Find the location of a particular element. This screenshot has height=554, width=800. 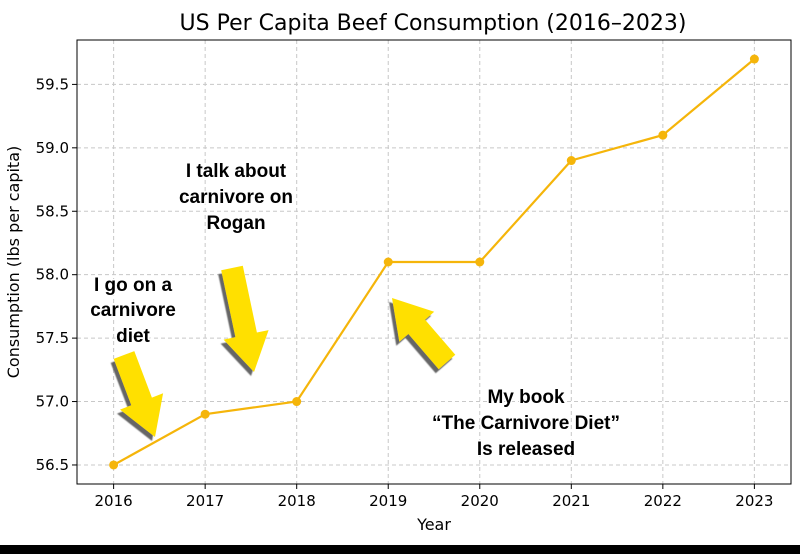

arrow-icon-carnivore-diet is located at coordinates (138, 394).